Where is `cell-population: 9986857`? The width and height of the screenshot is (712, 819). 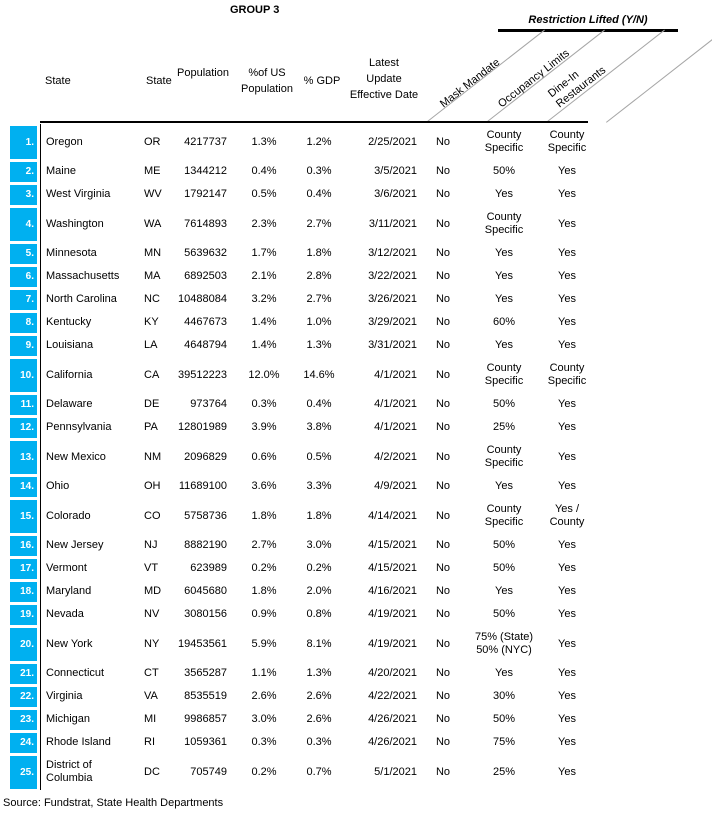
cell-population: 9986857 is located at coordinates (205, 719).